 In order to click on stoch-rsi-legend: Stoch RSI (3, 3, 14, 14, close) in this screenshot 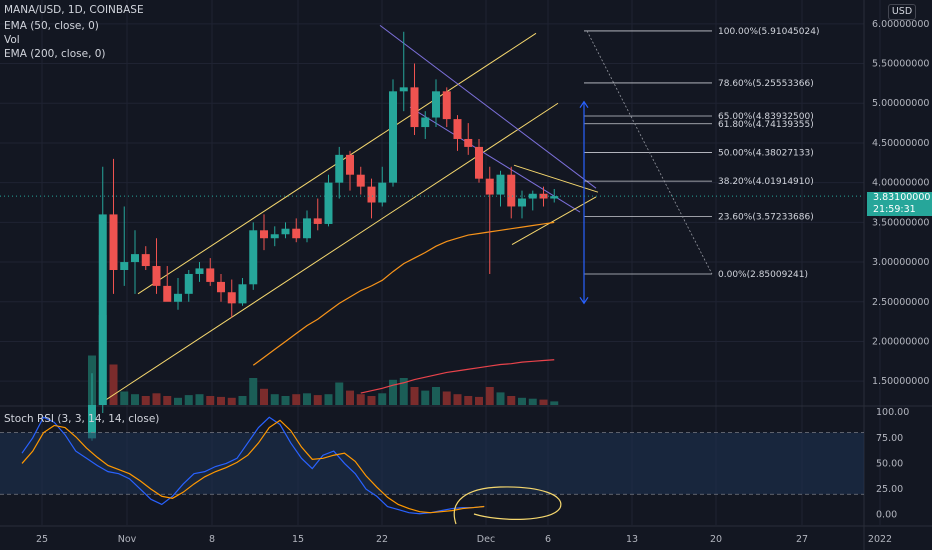, I will do `click(82, 419)`.